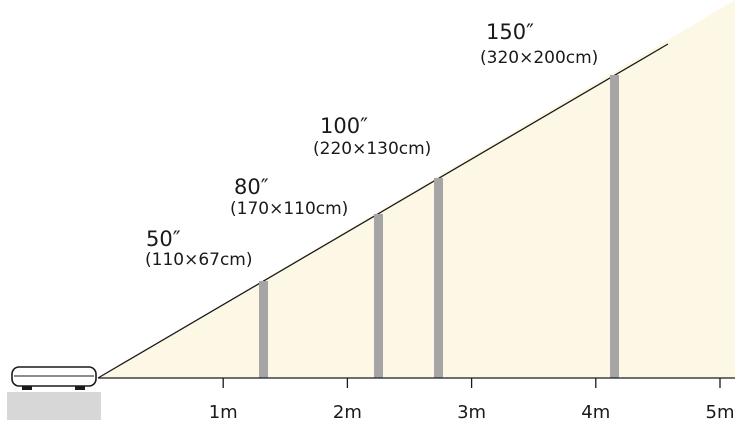  What do you see at coordinates (472, 400) in the screenshot?
I see `distance-axis-ticks: 1m 2m 3m 4m 5m` at bounding box center [472, 400].